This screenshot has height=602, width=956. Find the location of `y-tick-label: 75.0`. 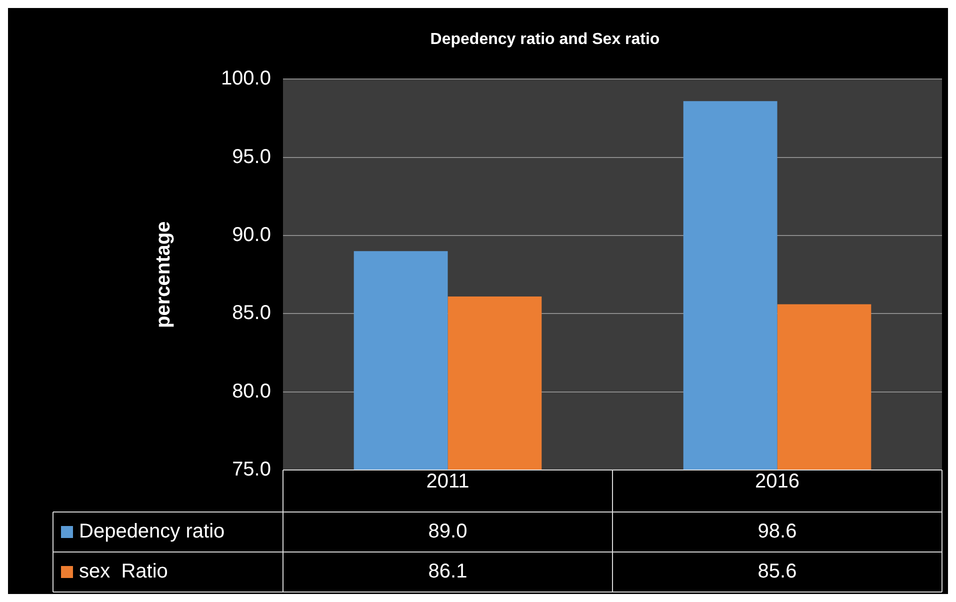

y-tick-label: 75.0 is located at coordinates (251, 469).